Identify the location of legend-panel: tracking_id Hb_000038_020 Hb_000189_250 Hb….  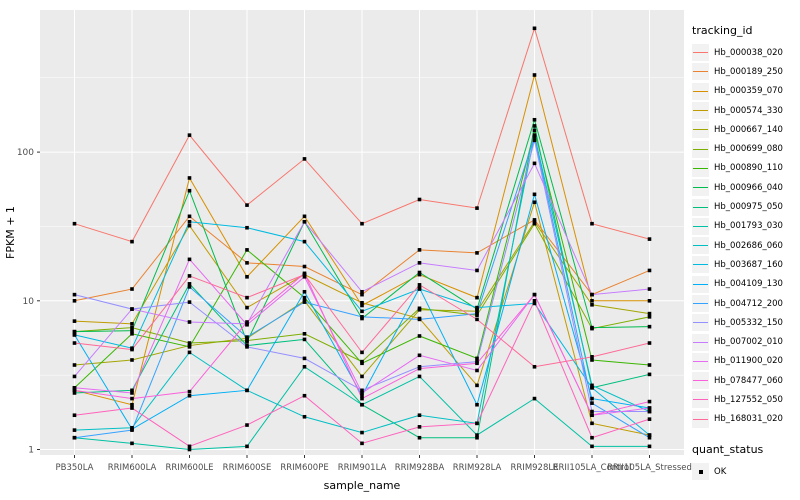
(745, 252).